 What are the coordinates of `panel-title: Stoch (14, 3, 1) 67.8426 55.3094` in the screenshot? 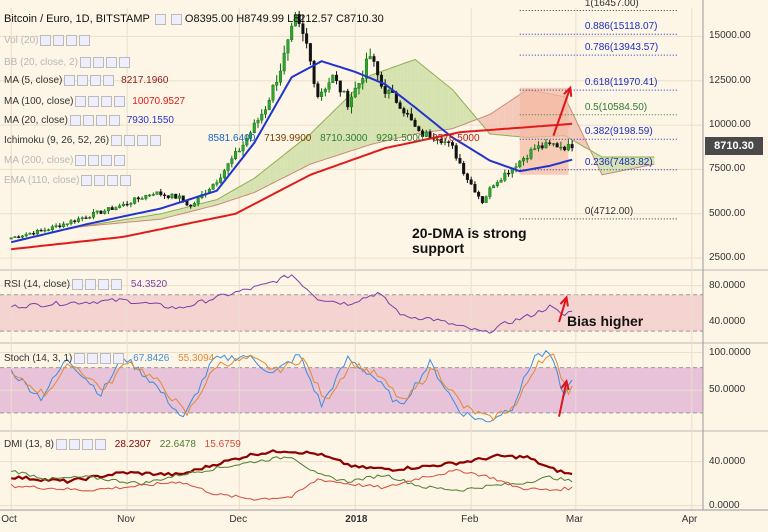 It's located at (109, 358).